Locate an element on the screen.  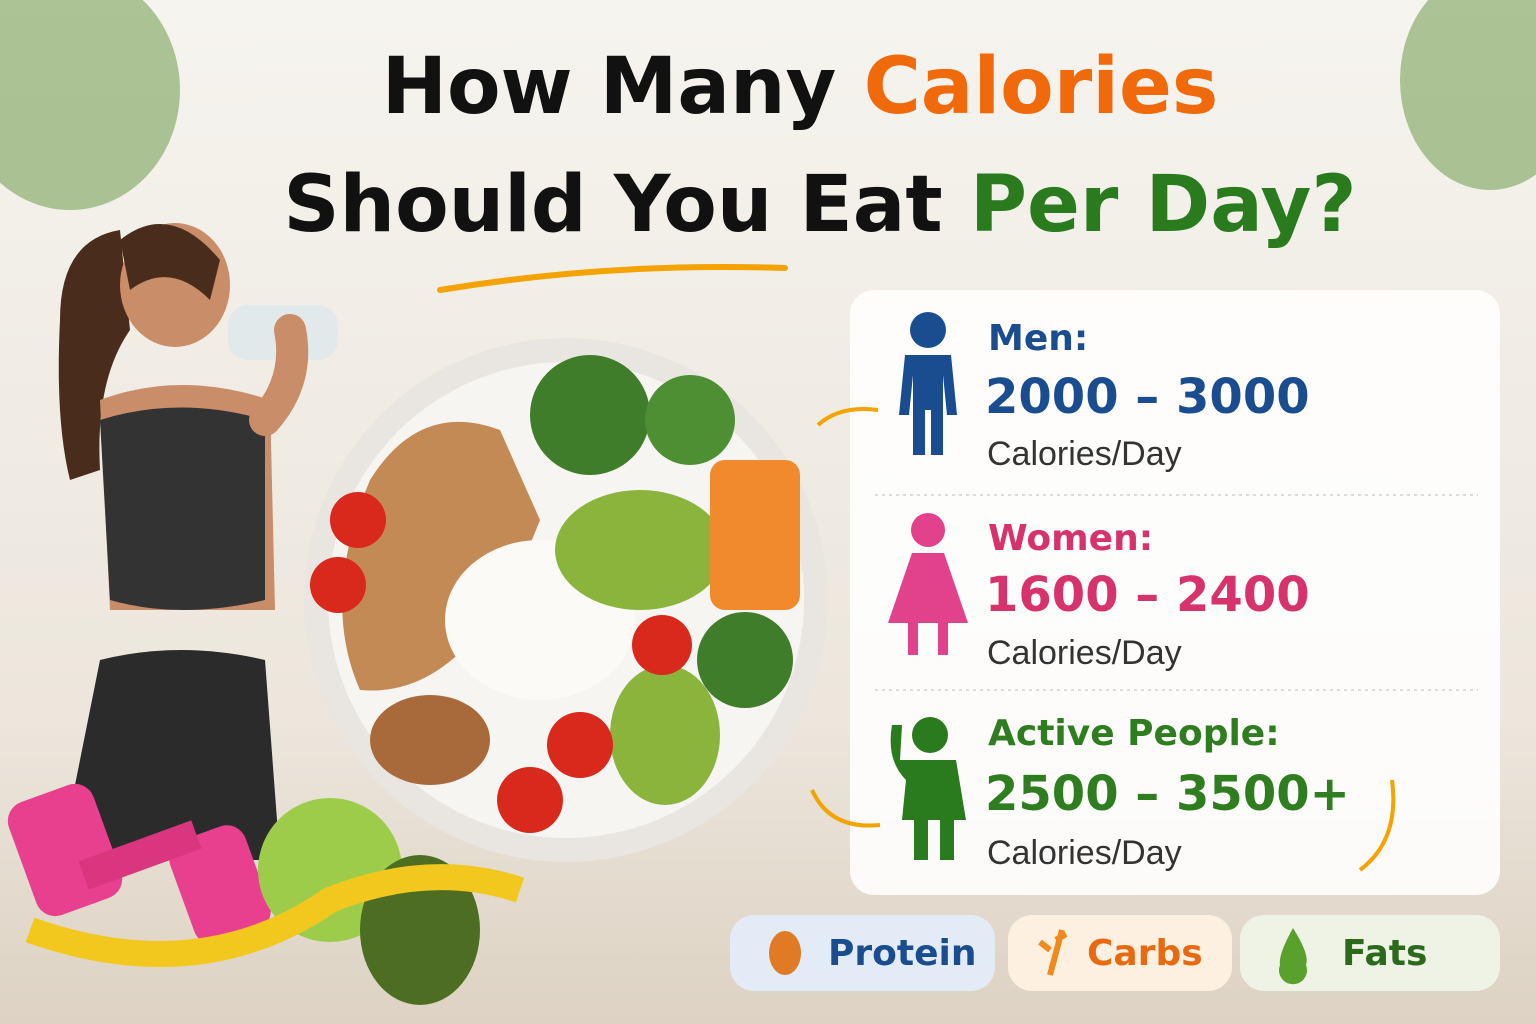
active-icon is located at coordinates (928, 788).